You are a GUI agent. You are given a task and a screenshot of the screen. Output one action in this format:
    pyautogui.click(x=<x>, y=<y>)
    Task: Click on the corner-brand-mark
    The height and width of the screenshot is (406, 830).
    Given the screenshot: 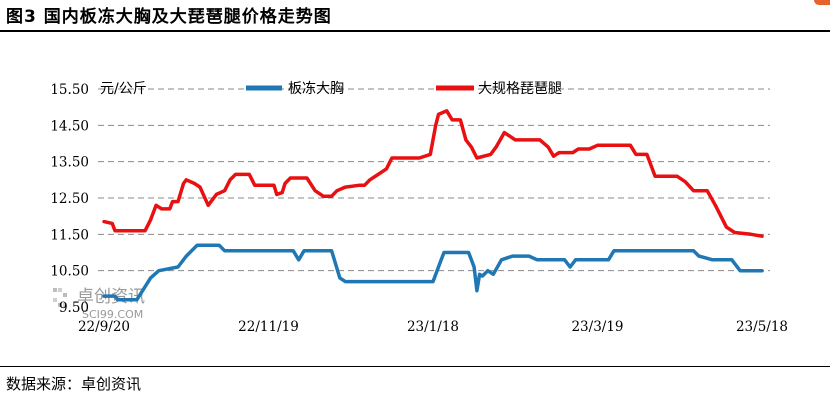 What is the action you would take?
    pyautogui.click(x=822, y=2)
    